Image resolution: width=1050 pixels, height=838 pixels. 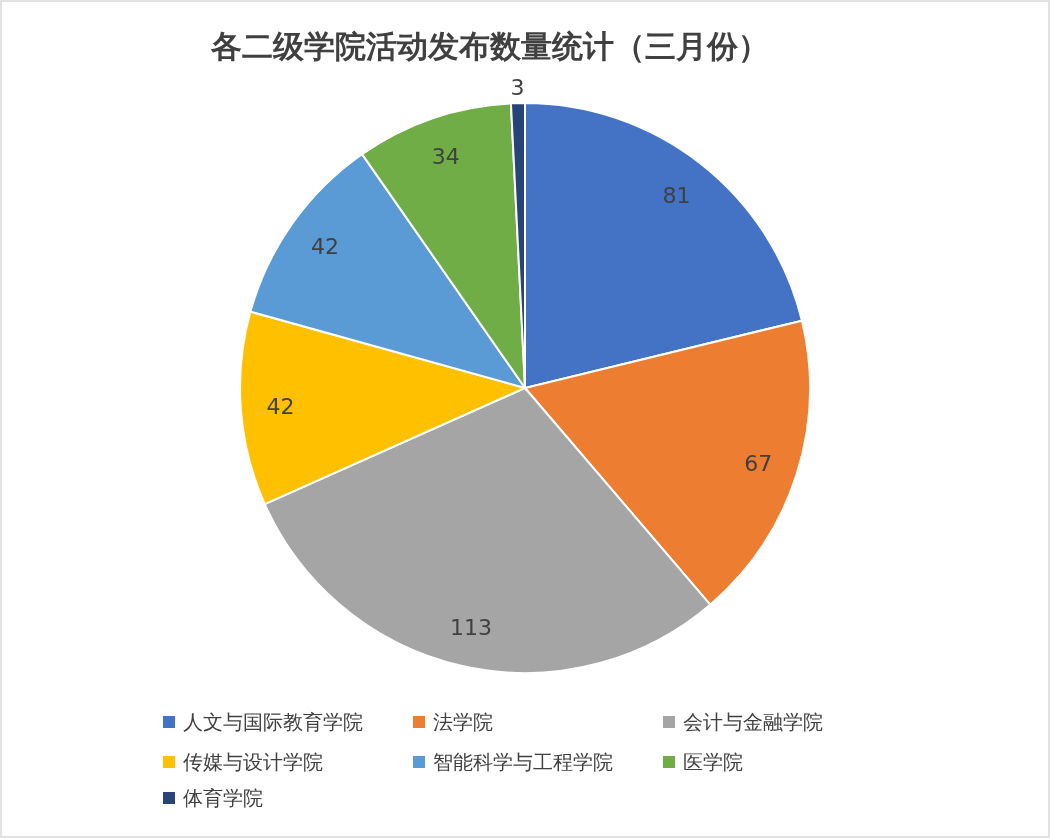 I want to click on data-label: 81, so click(x=676, y=195).